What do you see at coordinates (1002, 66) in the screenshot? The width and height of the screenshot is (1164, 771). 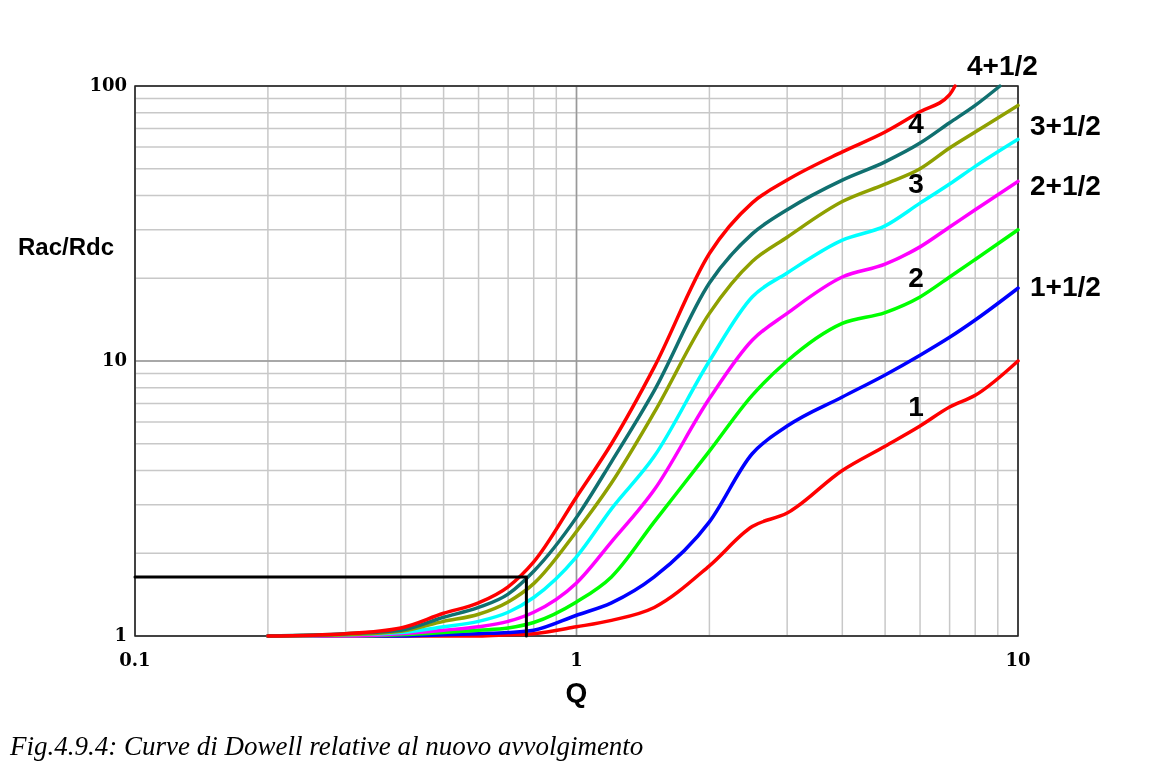 I see `series-label: 4+1/2` at bounding box center [1002, 66].